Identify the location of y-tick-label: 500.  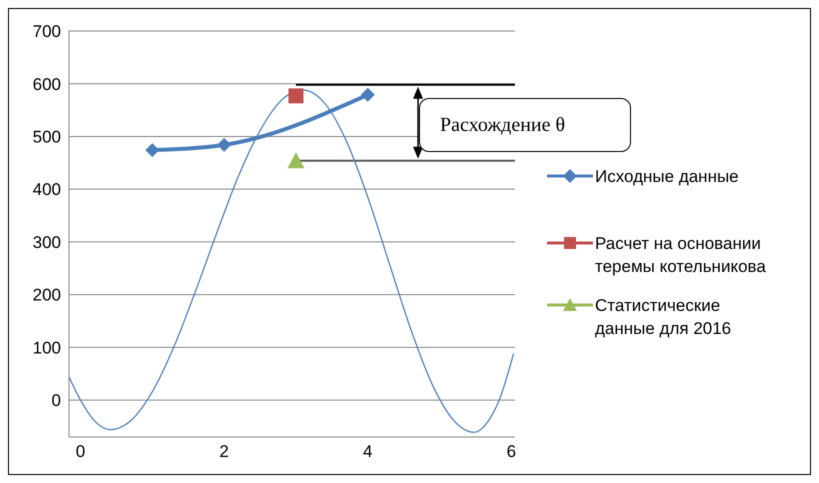
(46, 136).